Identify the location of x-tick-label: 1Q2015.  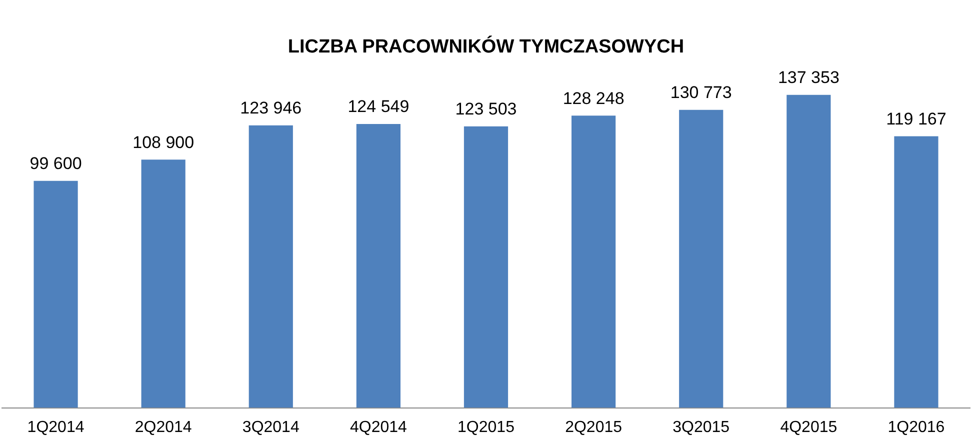
(486, 427).